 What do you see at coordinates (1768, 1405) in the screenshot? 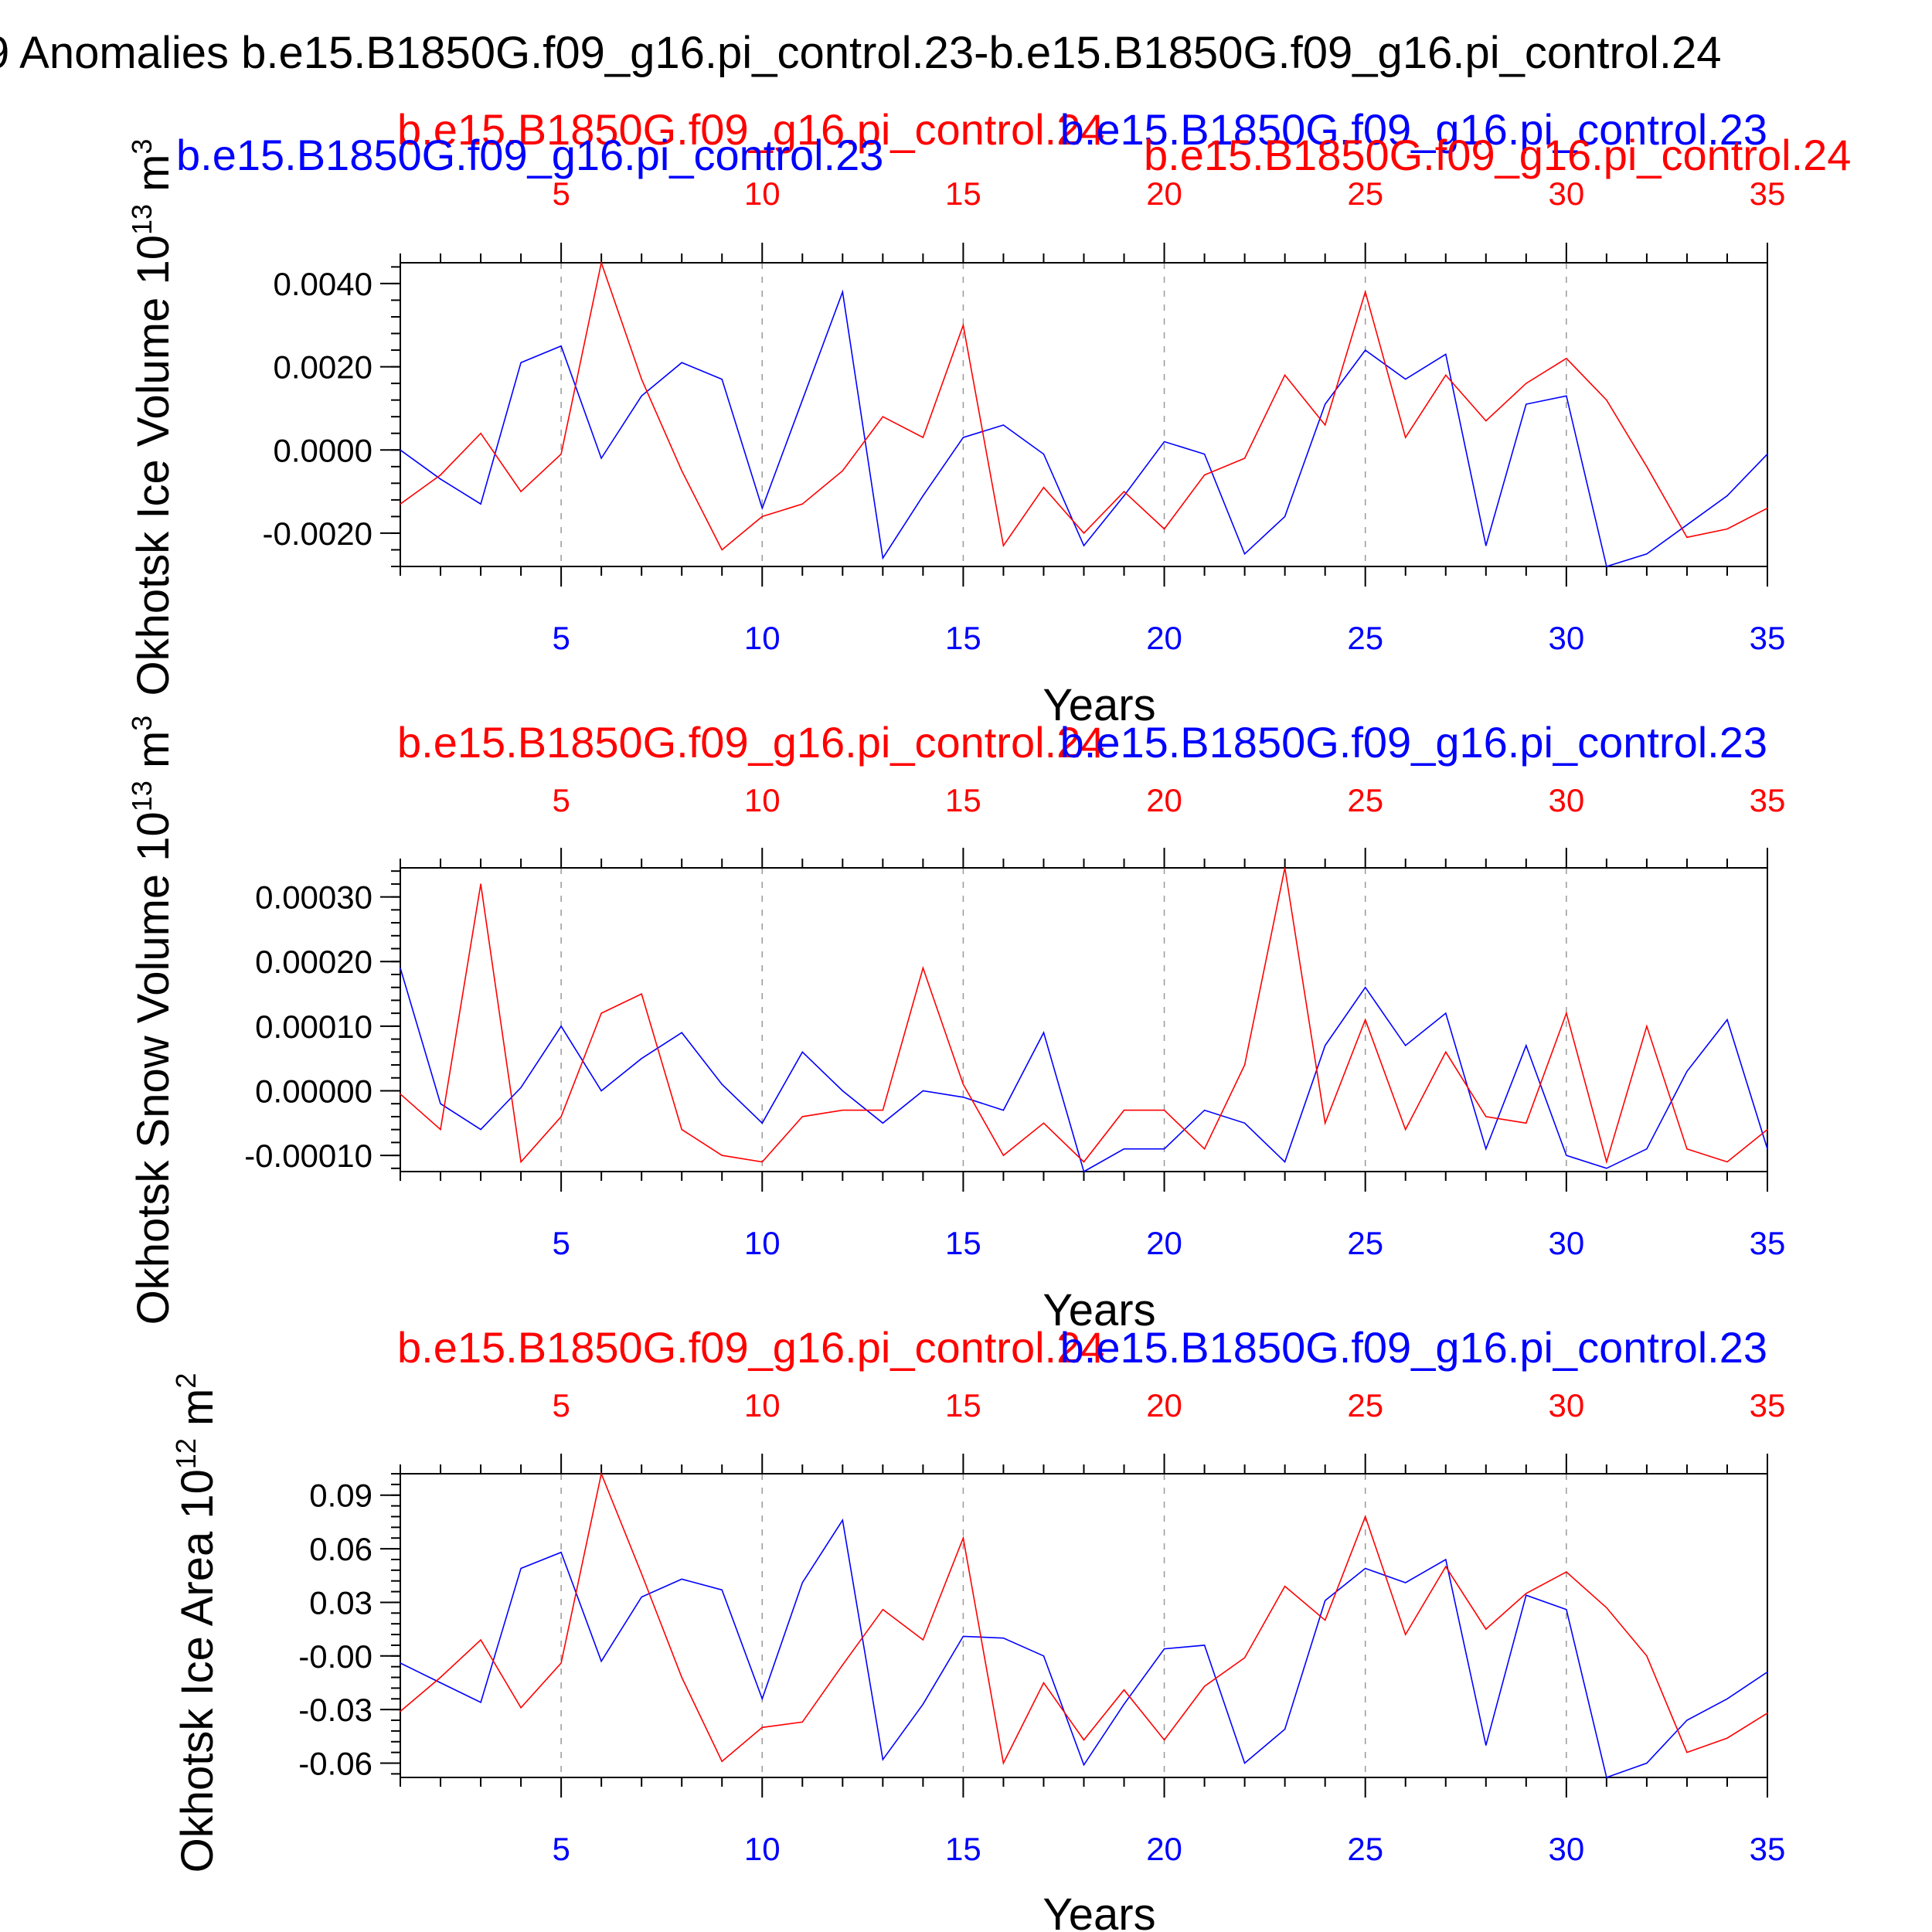
I see `x-tick-label-top: 35` at bounding box center [1768, 1405].